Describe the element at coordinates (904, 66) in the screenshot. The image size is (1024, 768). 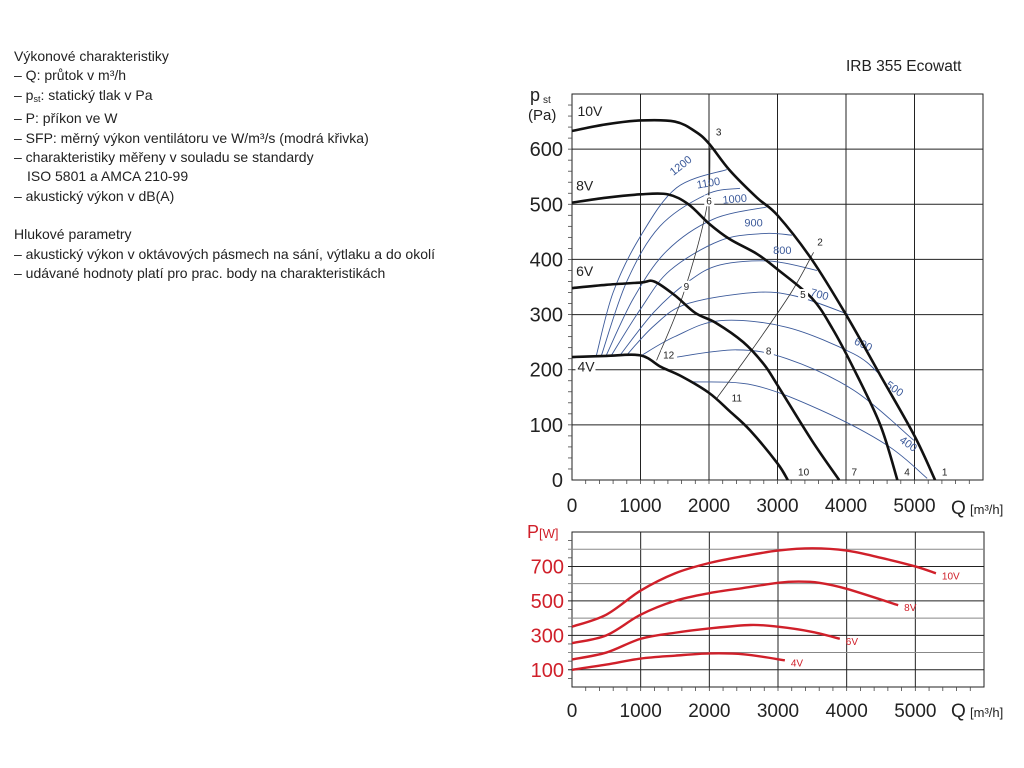
I see `product-title: IRB 355 Ecowatt` at that location.